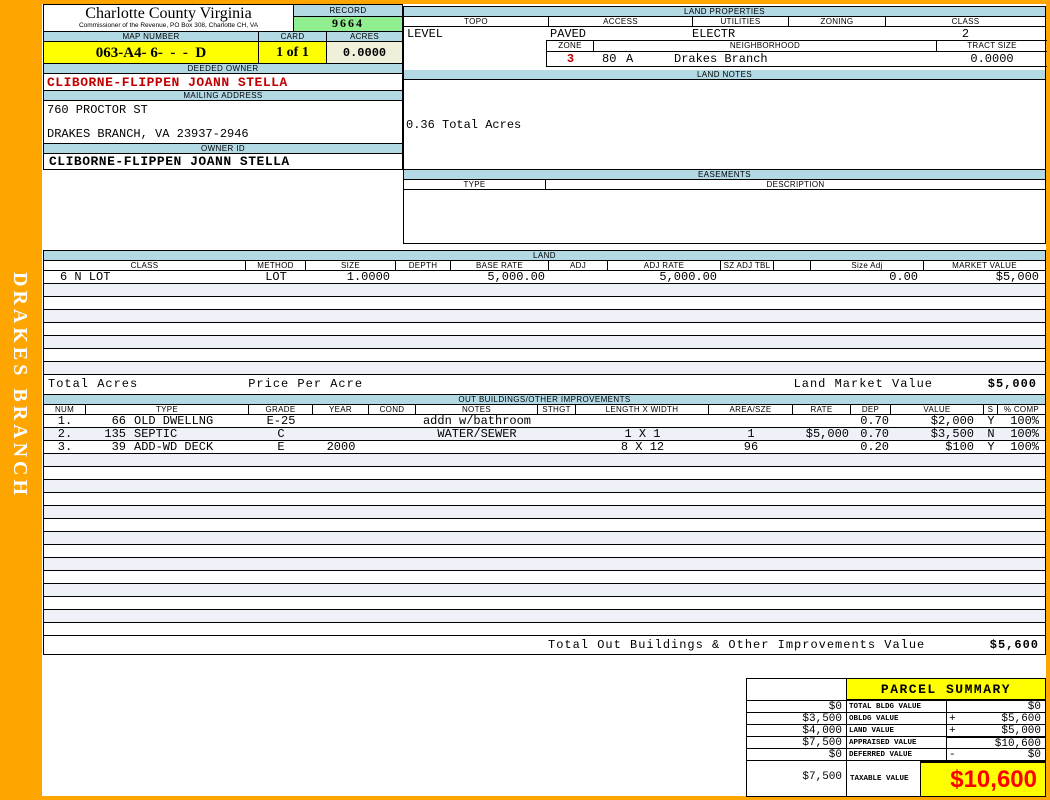  I want to click on col-topo: TOPO, so click(476, 21).